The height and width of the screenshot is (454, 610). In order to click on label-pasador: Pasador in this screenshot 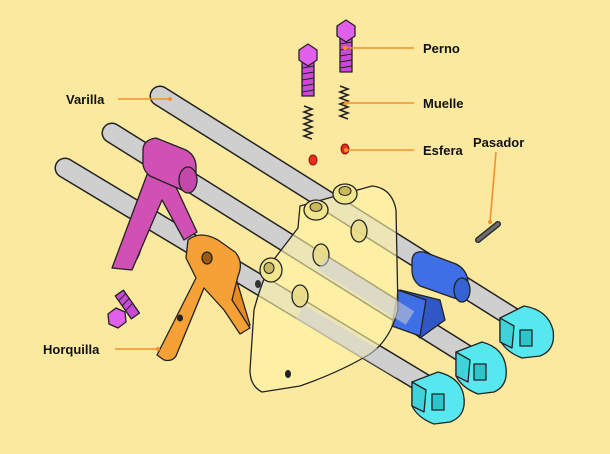, I will do `click(498, 142)`.